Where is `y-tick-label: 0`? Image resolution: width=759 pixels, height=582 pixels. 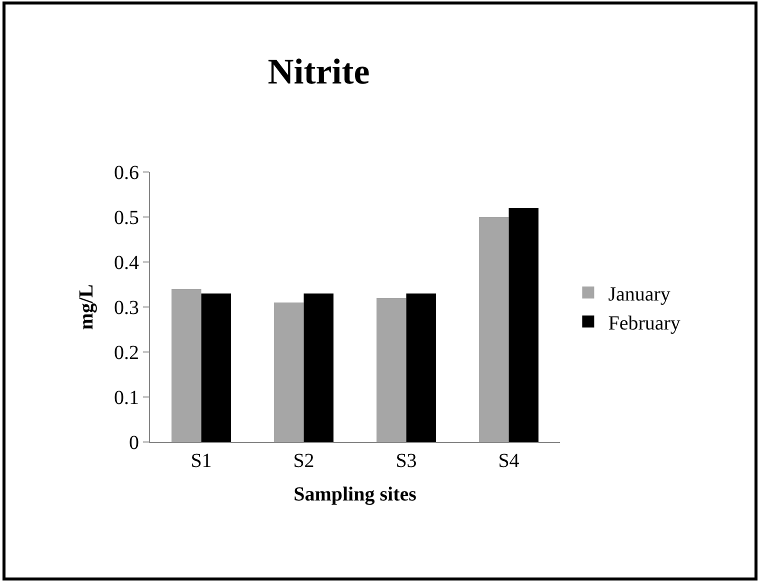
y-tick-label: 0 is located at coordinates (134, 443).